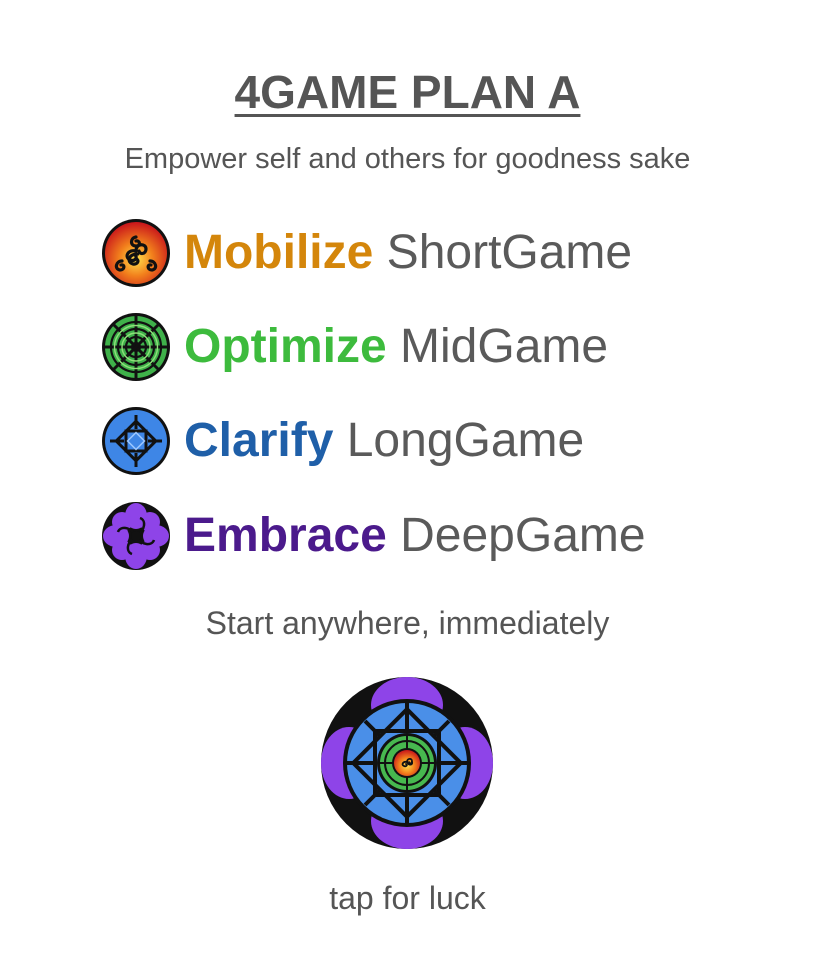 The image size is (815, 963). What do you see at coordinates (407, 623) in the screenshot?
I see `tagline: Start anywhere, immediately` at bounding box center [407, 623].